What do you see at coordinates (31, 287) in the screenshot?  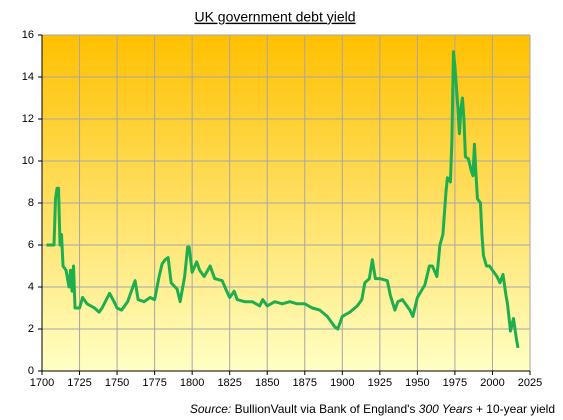 I see `y-tick-label: 4` at bounding box center [31, 287].